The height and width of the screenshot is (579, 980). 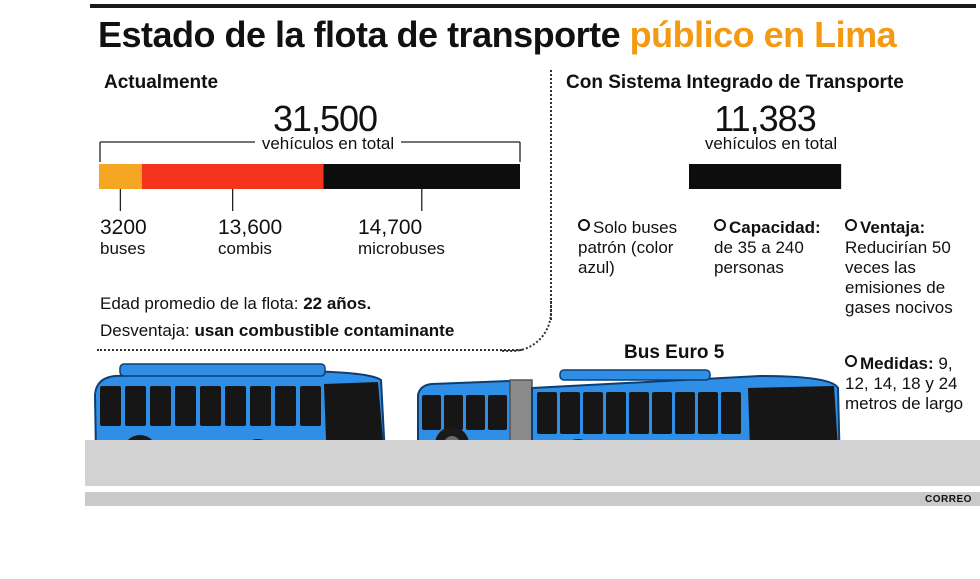 What do you see at coordinates (674, 352) in the screenshot?
I see `bus-model-label: Bus Euro 5` at bounding box center [674, 352].